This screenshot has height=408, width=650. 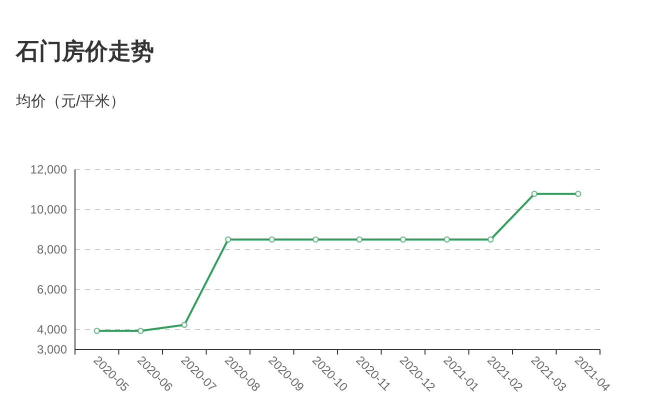 I want to click on subtitle: 均价（元/平米）, so click(x=71, y=101).